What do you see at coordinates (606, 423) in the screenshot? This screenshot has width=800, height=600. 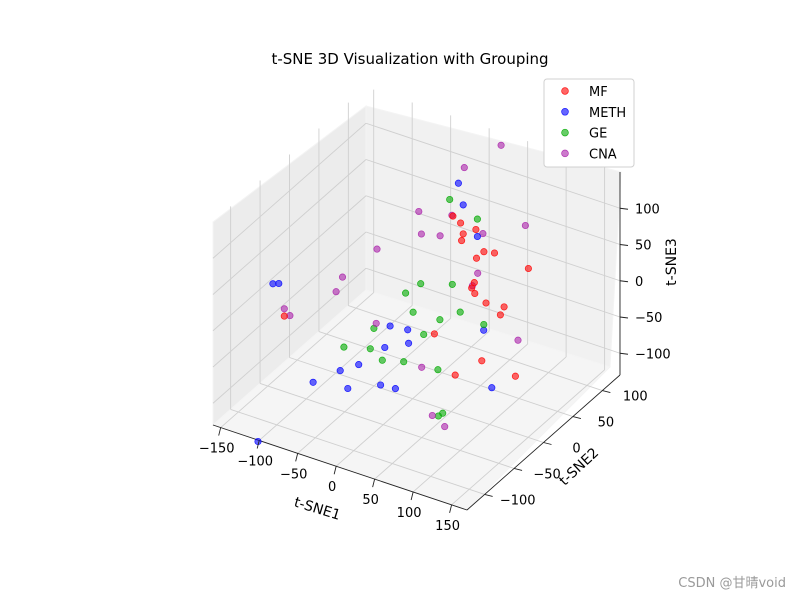 I see `y-tick-label: 50` at bounding box center [606, 423].